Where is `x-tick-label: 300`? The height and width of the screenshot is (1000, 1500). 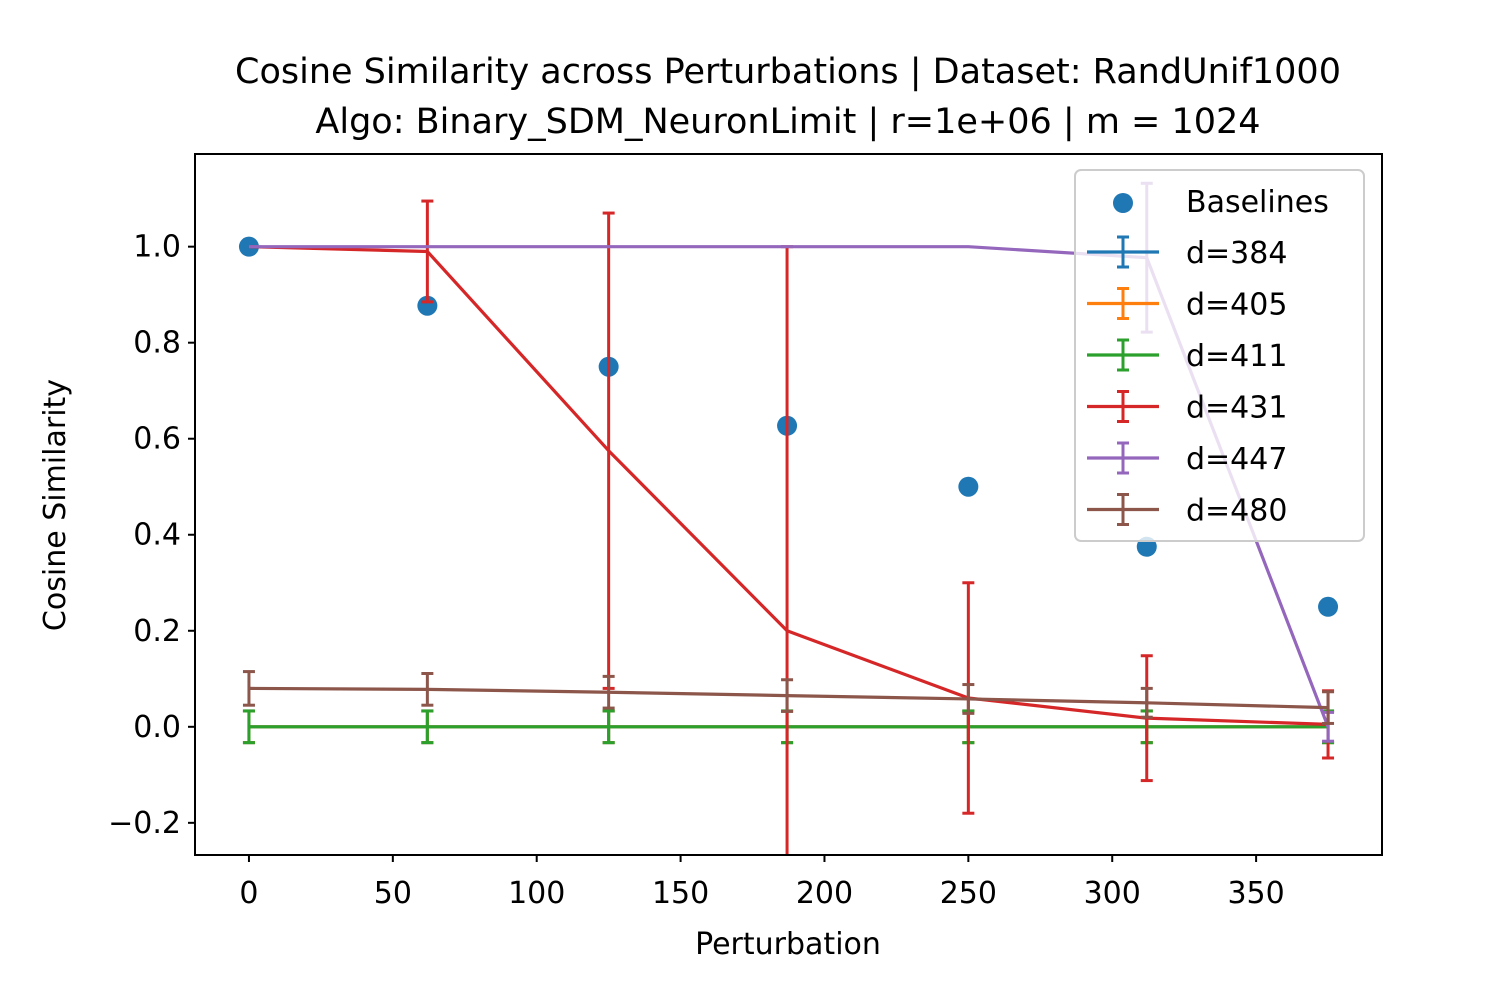 x-tick-label: 300 is located at coordinates (1112, 893).